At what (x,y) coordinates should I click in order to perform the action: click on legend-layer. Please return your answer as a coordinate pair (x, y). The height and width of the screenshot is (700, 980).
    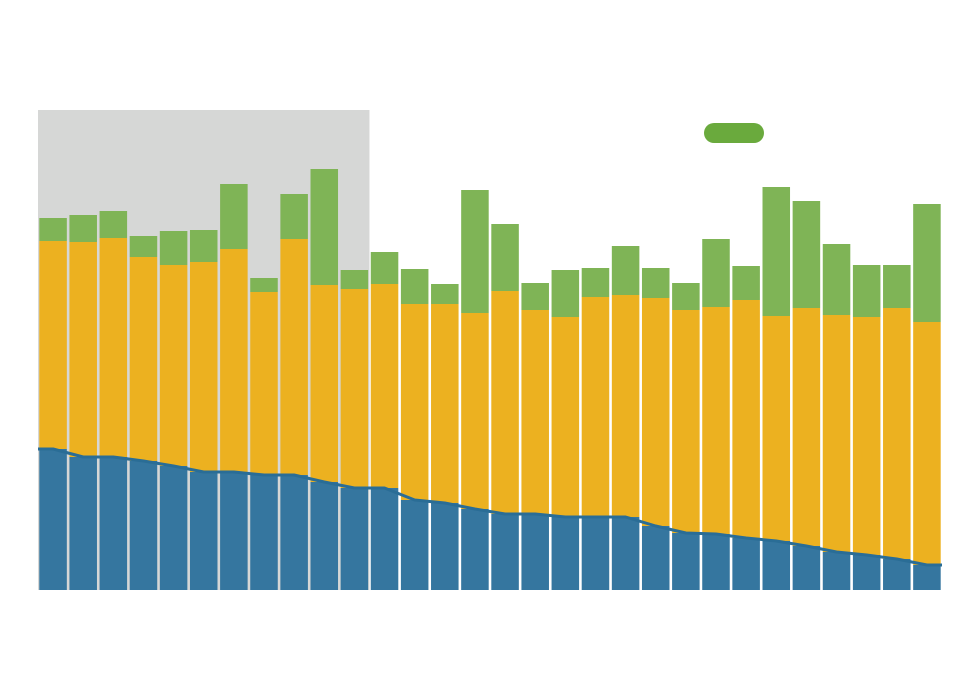
    Looking at the image, I should click on (734, 133).